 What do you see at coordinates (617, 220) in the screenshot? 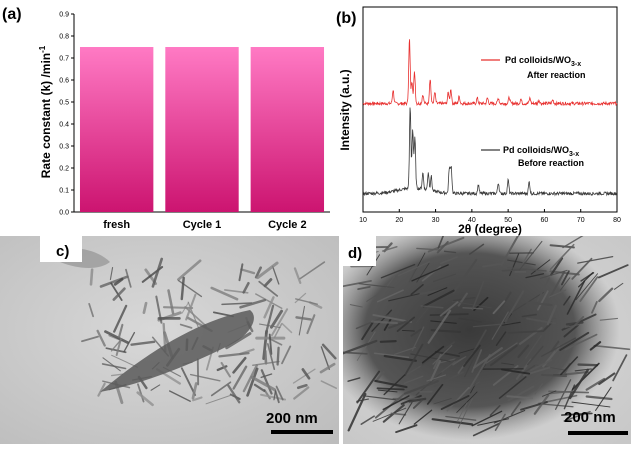
I see `x-tick-label: 80` at bounding box center [617, 220].